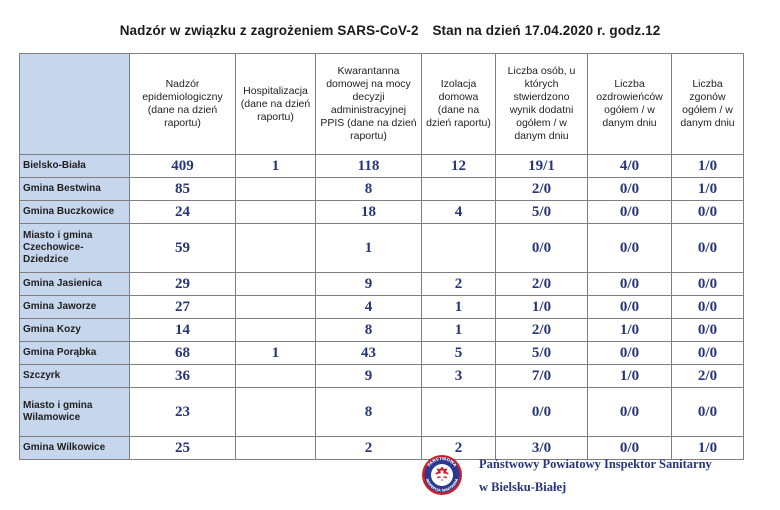 The height and width of the screenshot is (510, 780). I want to click on table-cell: 5, so click(458, 353).